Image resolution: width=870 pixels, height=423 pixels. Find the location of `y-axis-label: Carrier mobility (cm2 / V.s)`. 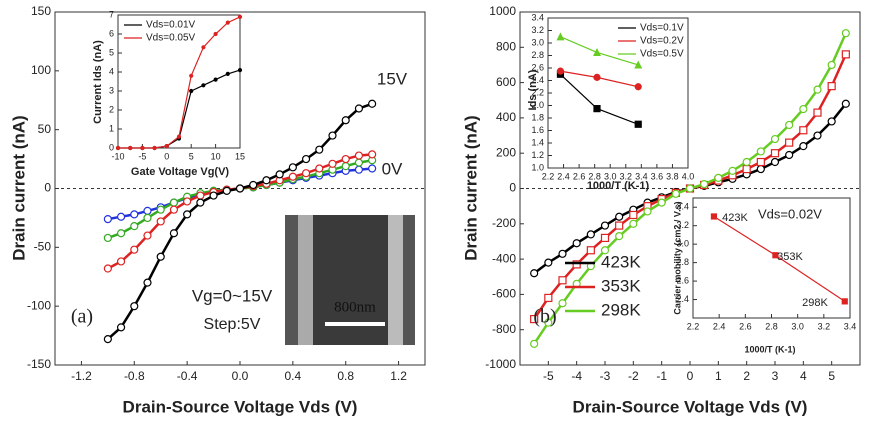

y-axis-label: Carrier mobility (cm2 / V.s) is located at coordinates (677, 257).